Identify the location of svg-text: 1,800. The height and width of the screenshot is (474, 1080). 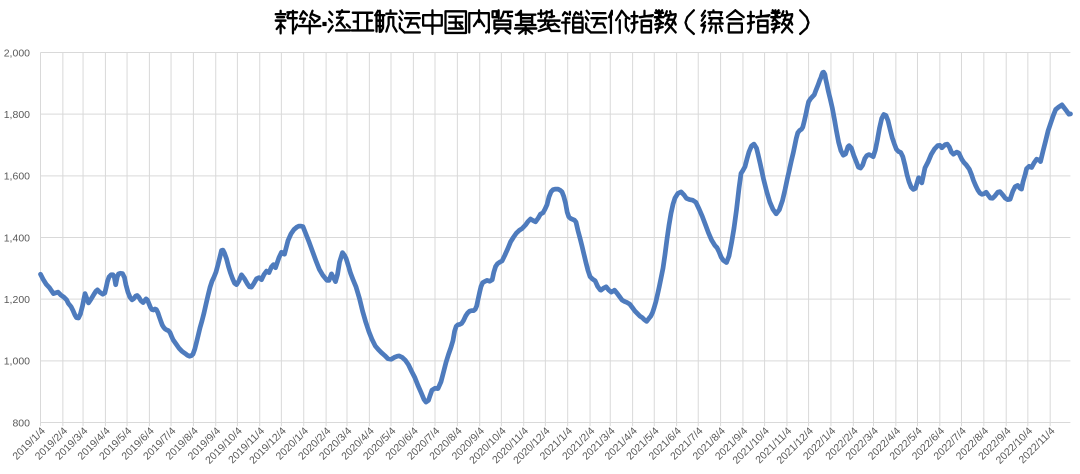
(17, 115).